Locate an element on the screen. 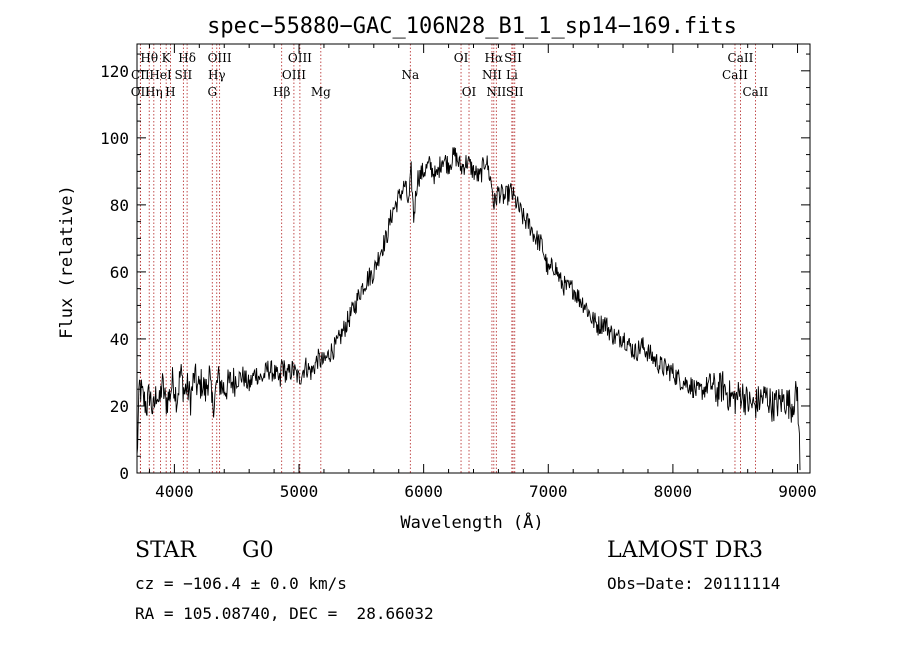 This screenshot has height=649, width=900. line-label: Hθ is located at coordinates (149, 58).